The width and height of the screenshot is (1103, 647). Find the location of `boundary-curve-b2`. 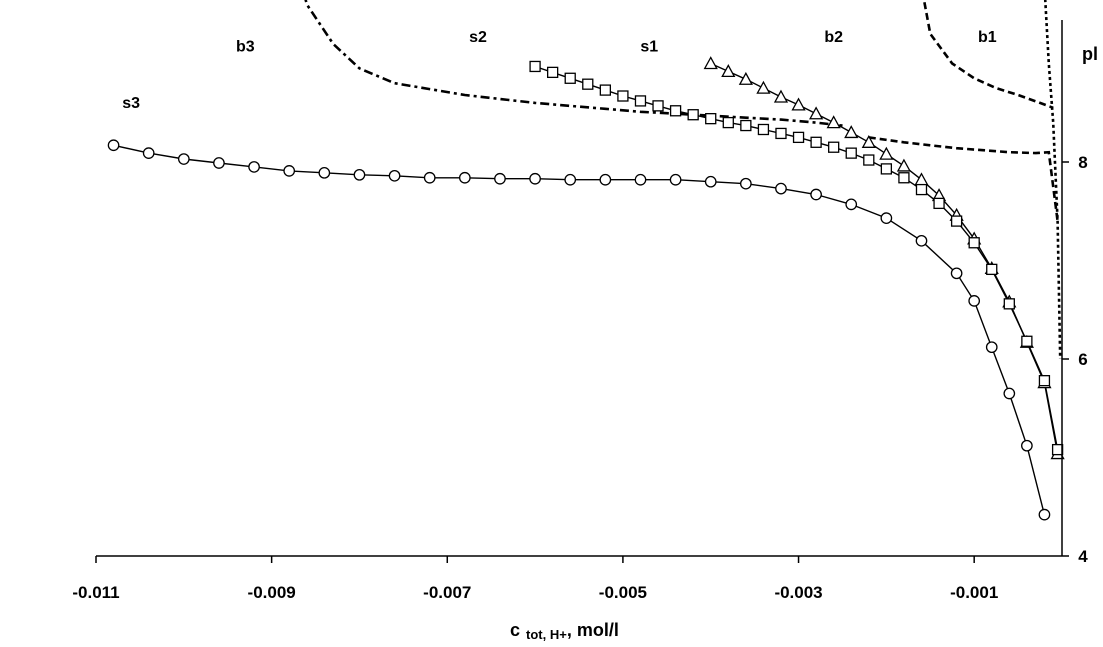

boundary-curve-b2 is located at coordinates (988, 55).